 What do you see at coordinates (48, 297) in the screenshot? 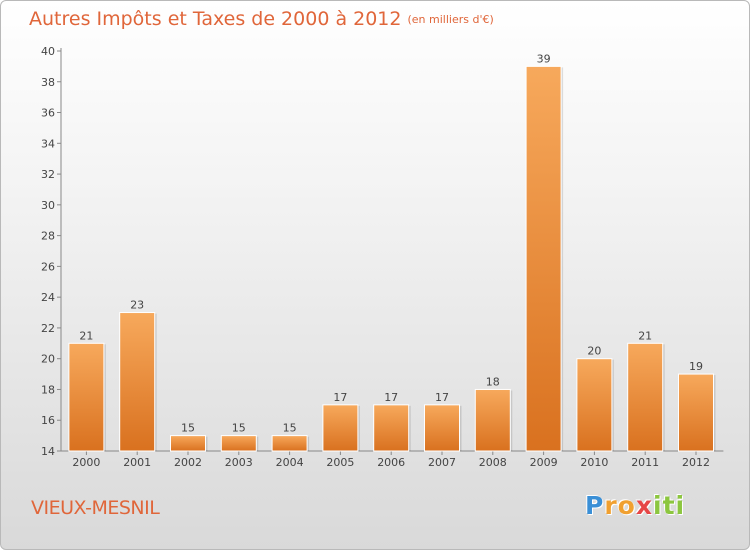
I see `y-tick-label: 24` at bounding box center [48, 297].